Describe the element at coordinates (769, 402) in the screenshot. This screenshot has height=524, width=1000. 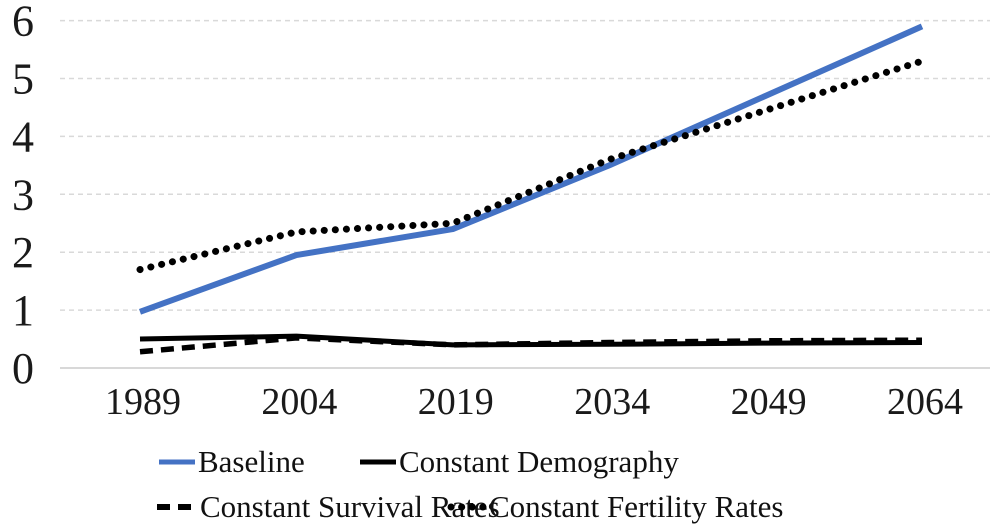
I see `x-tick-label-2049: 2049` at that location.